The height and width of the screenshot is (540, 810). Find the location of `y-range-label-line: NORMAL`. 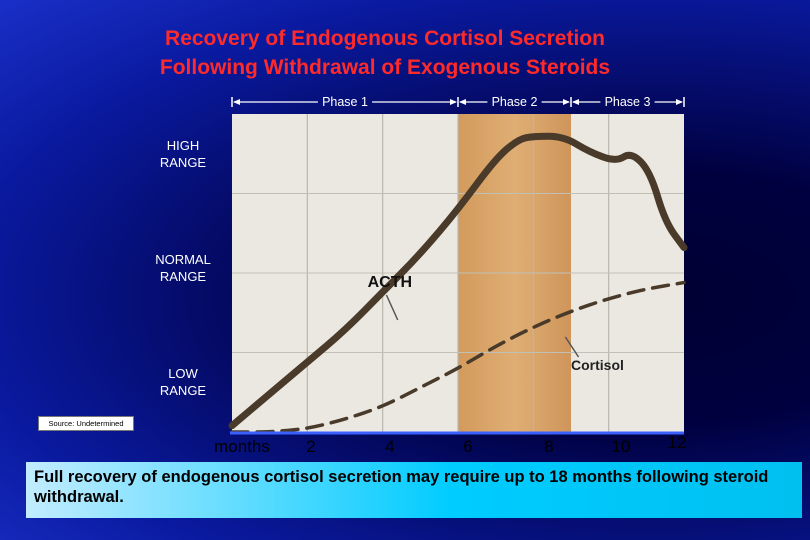

y-range-label-line: NORMAL is located at coordinates (183, 259).